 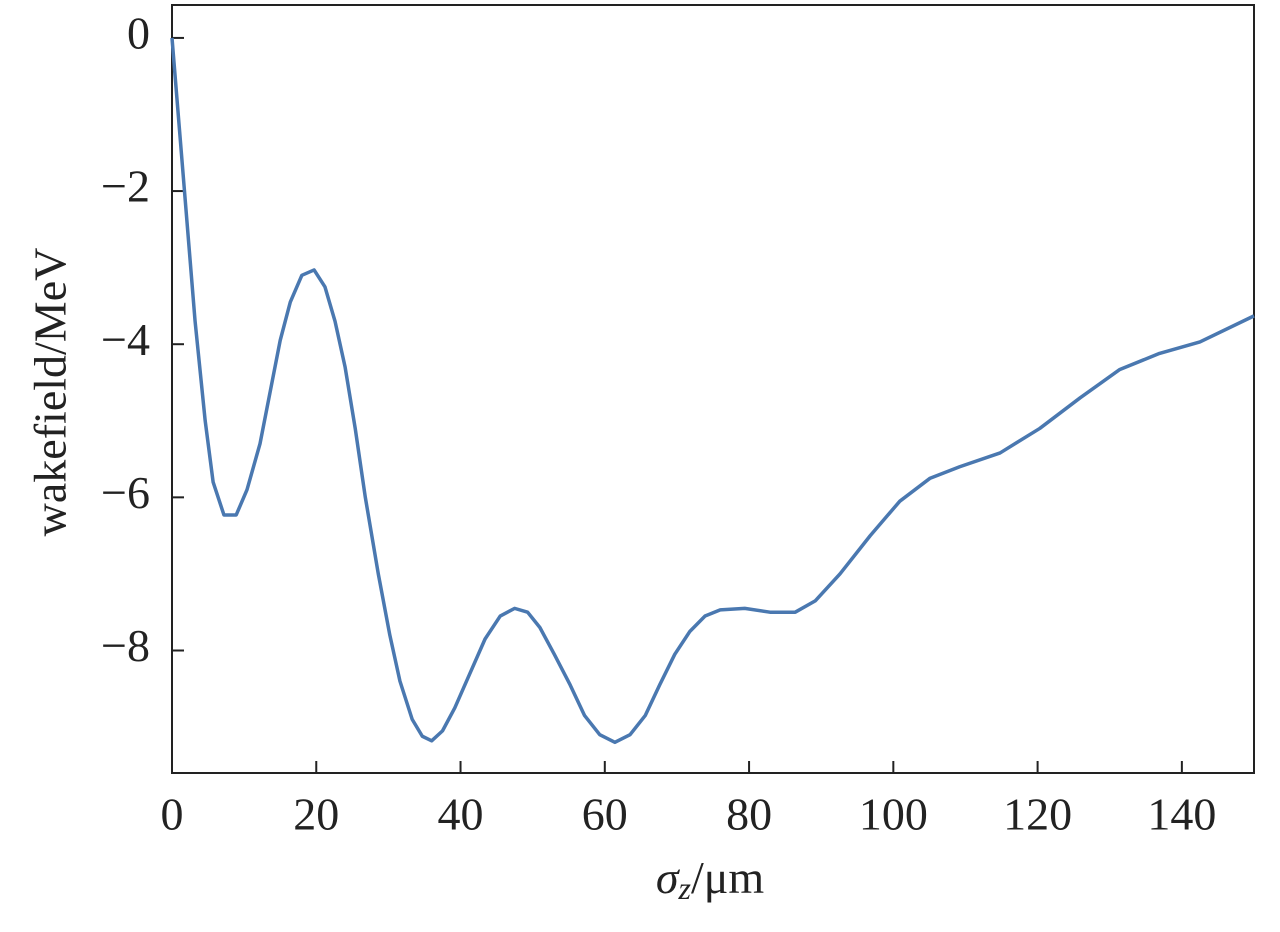 I want to click on x-label-subscript: z, so click(x=685, y=888).